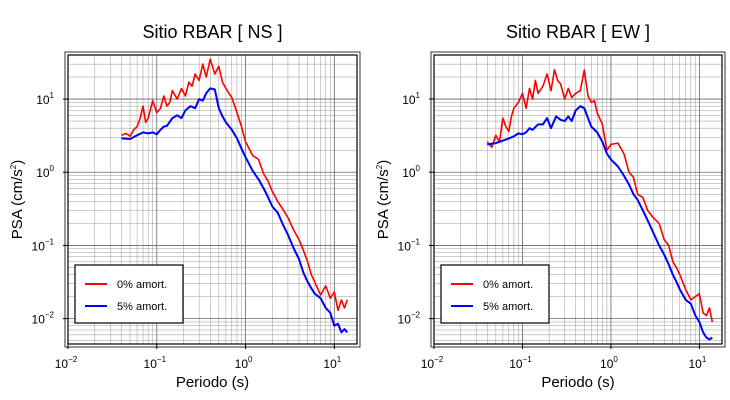  Describe the element at coordinates (578, 32) in the screenshot. I see `chart-title: Sitio RBAR [ EW ]` at that location.